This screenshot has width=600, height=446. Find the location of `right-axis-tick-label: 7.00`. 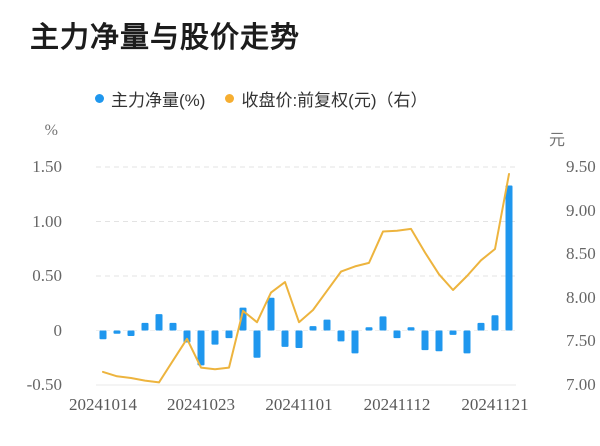

right-axis-tick-label: 7.00 is located at coordinates (581, 384).